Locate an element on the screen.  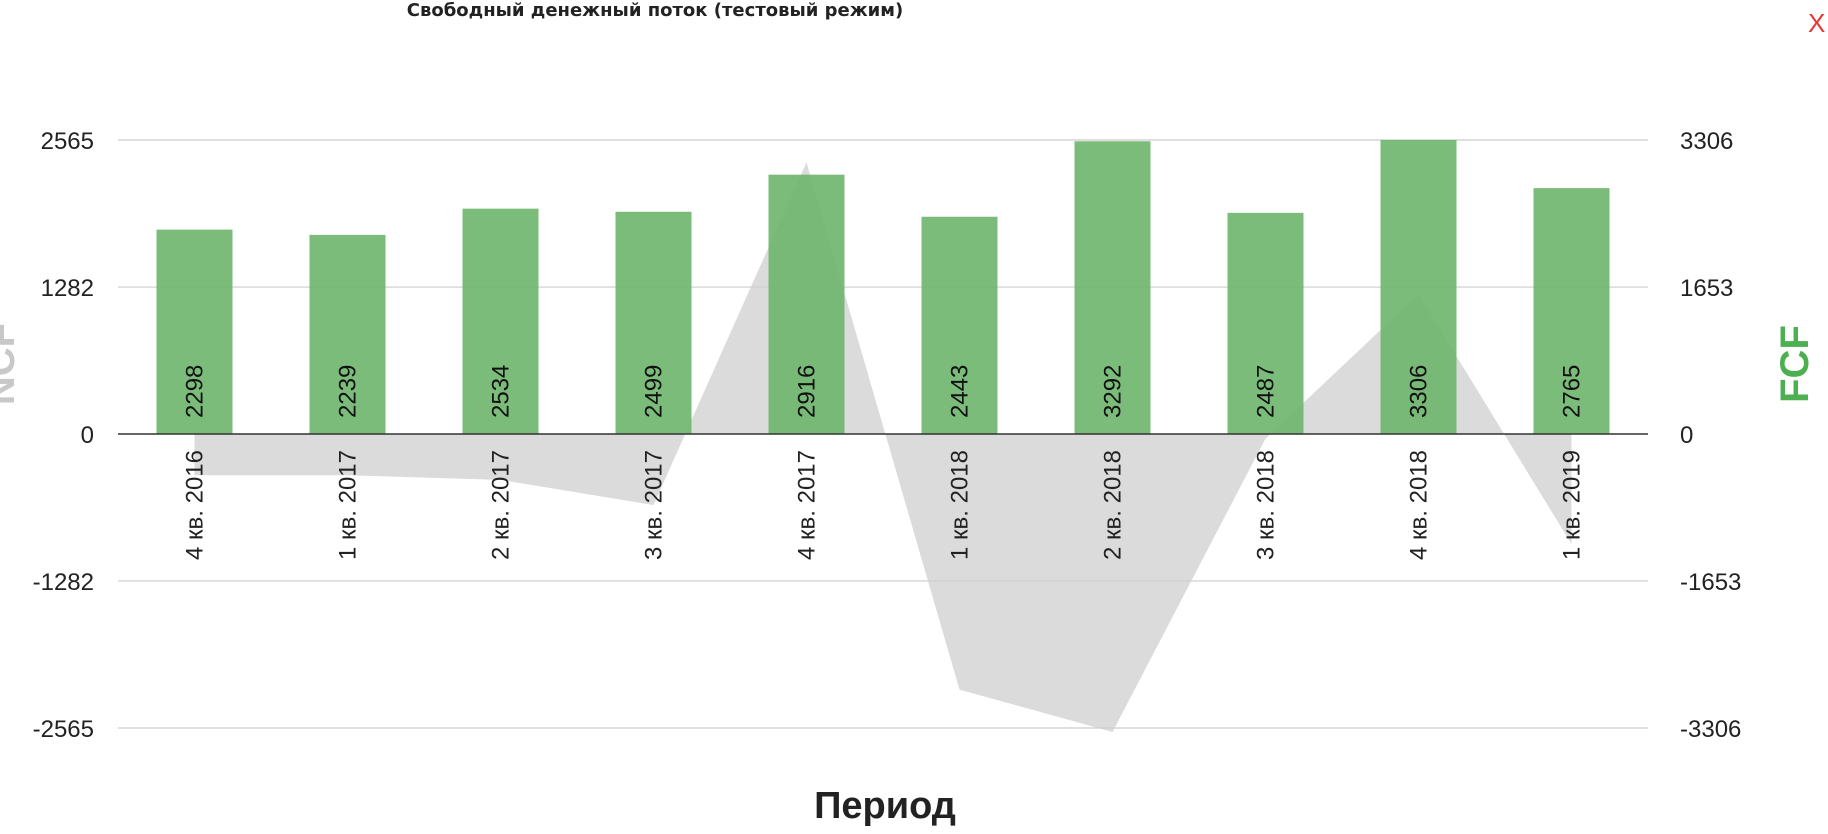
bar-value-label: 2487 is located at coordinates (1266, 391).